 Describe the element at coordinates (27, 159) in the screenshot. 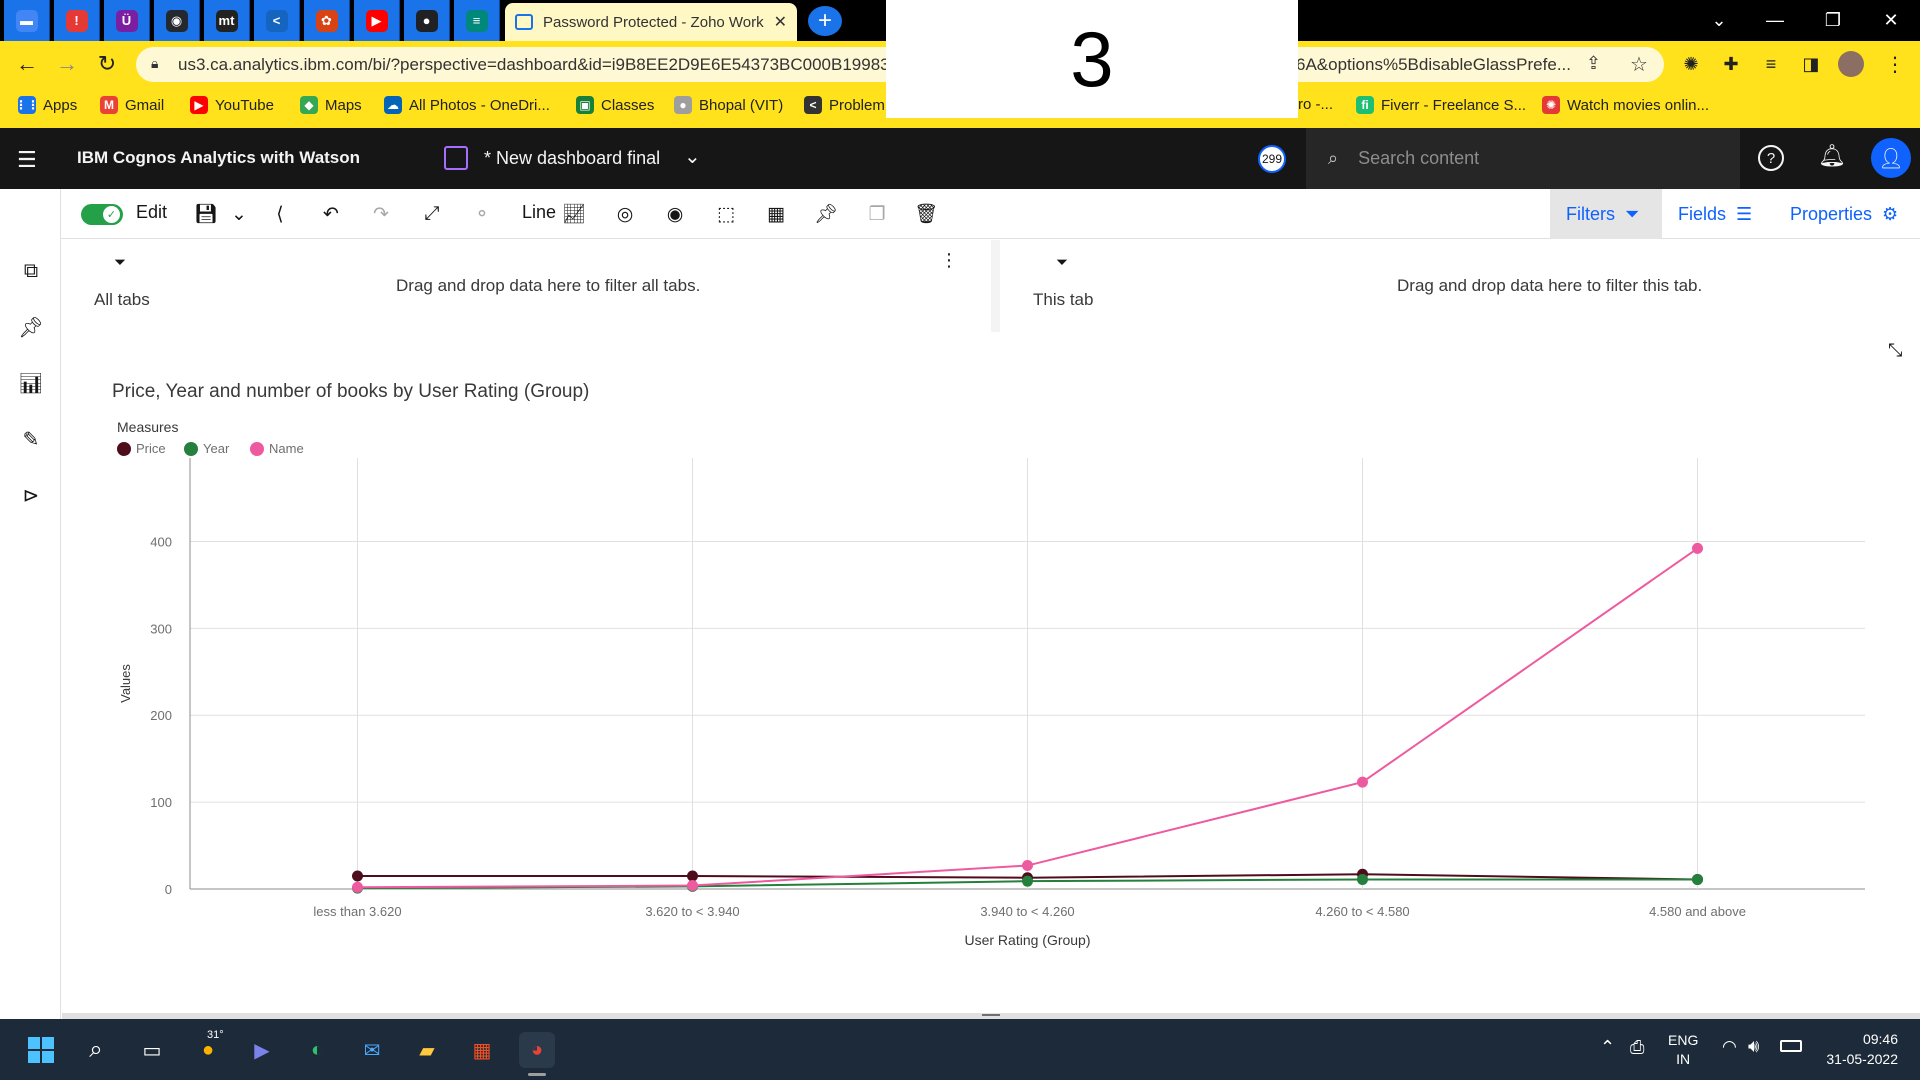

I see `hamburger-menu-icon: ☰` at that location.